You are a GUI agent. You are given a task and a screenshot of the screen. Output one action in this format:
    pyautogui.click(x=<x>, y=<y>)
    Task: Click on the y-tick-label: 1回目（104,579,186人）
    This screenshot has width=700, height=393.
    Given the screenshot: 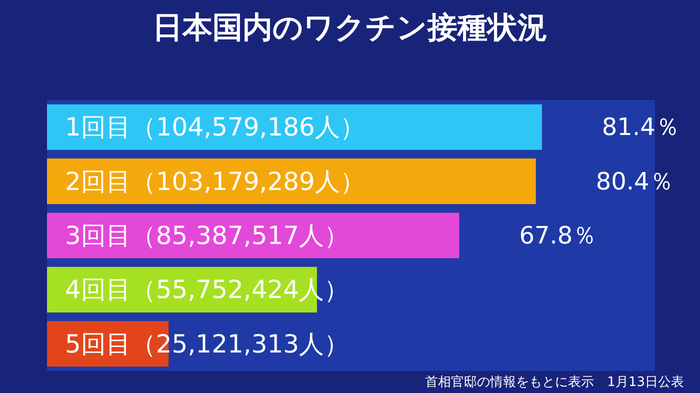 What is the action you would take?
    pyautogui.click(x=215, y=127)
    